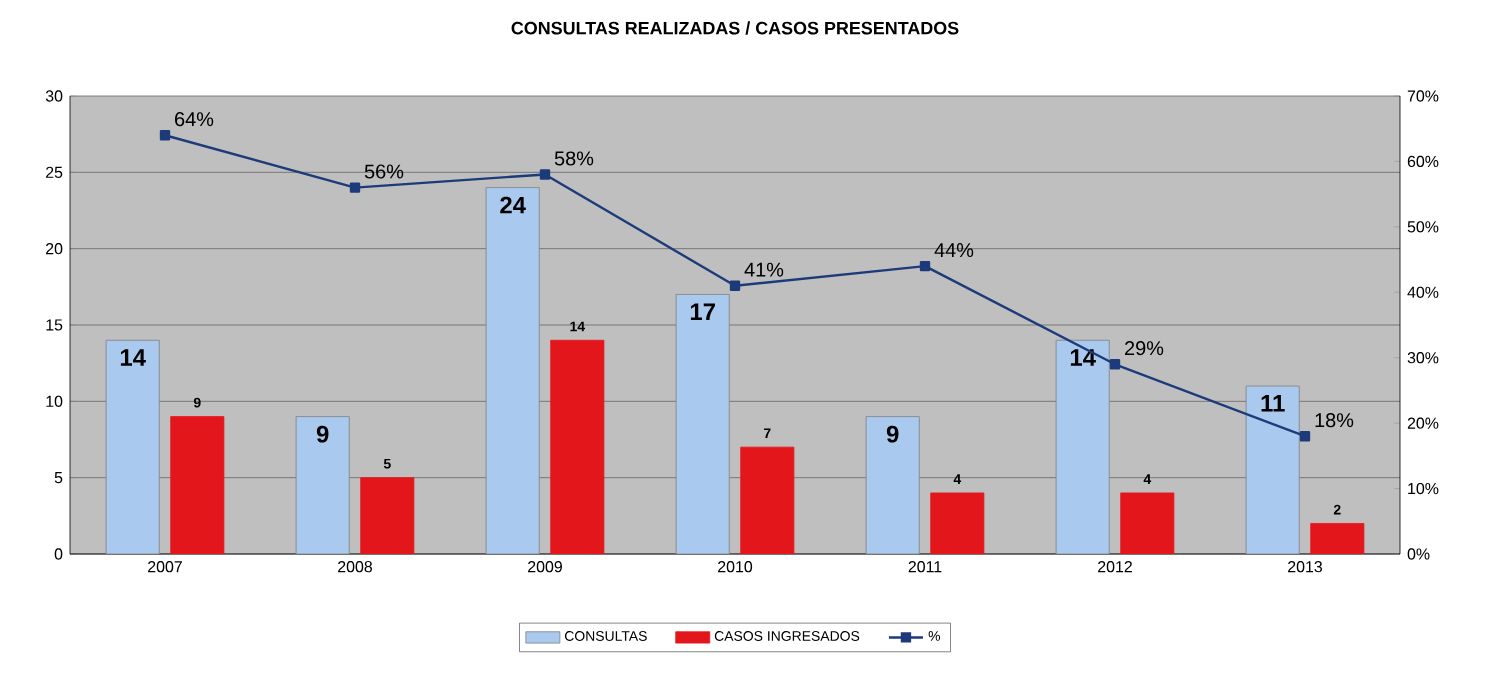  What do you see at coordinates (1273, 403) in the screenshot?
I see `data-label: 11` at bounding box center [1273, 403].